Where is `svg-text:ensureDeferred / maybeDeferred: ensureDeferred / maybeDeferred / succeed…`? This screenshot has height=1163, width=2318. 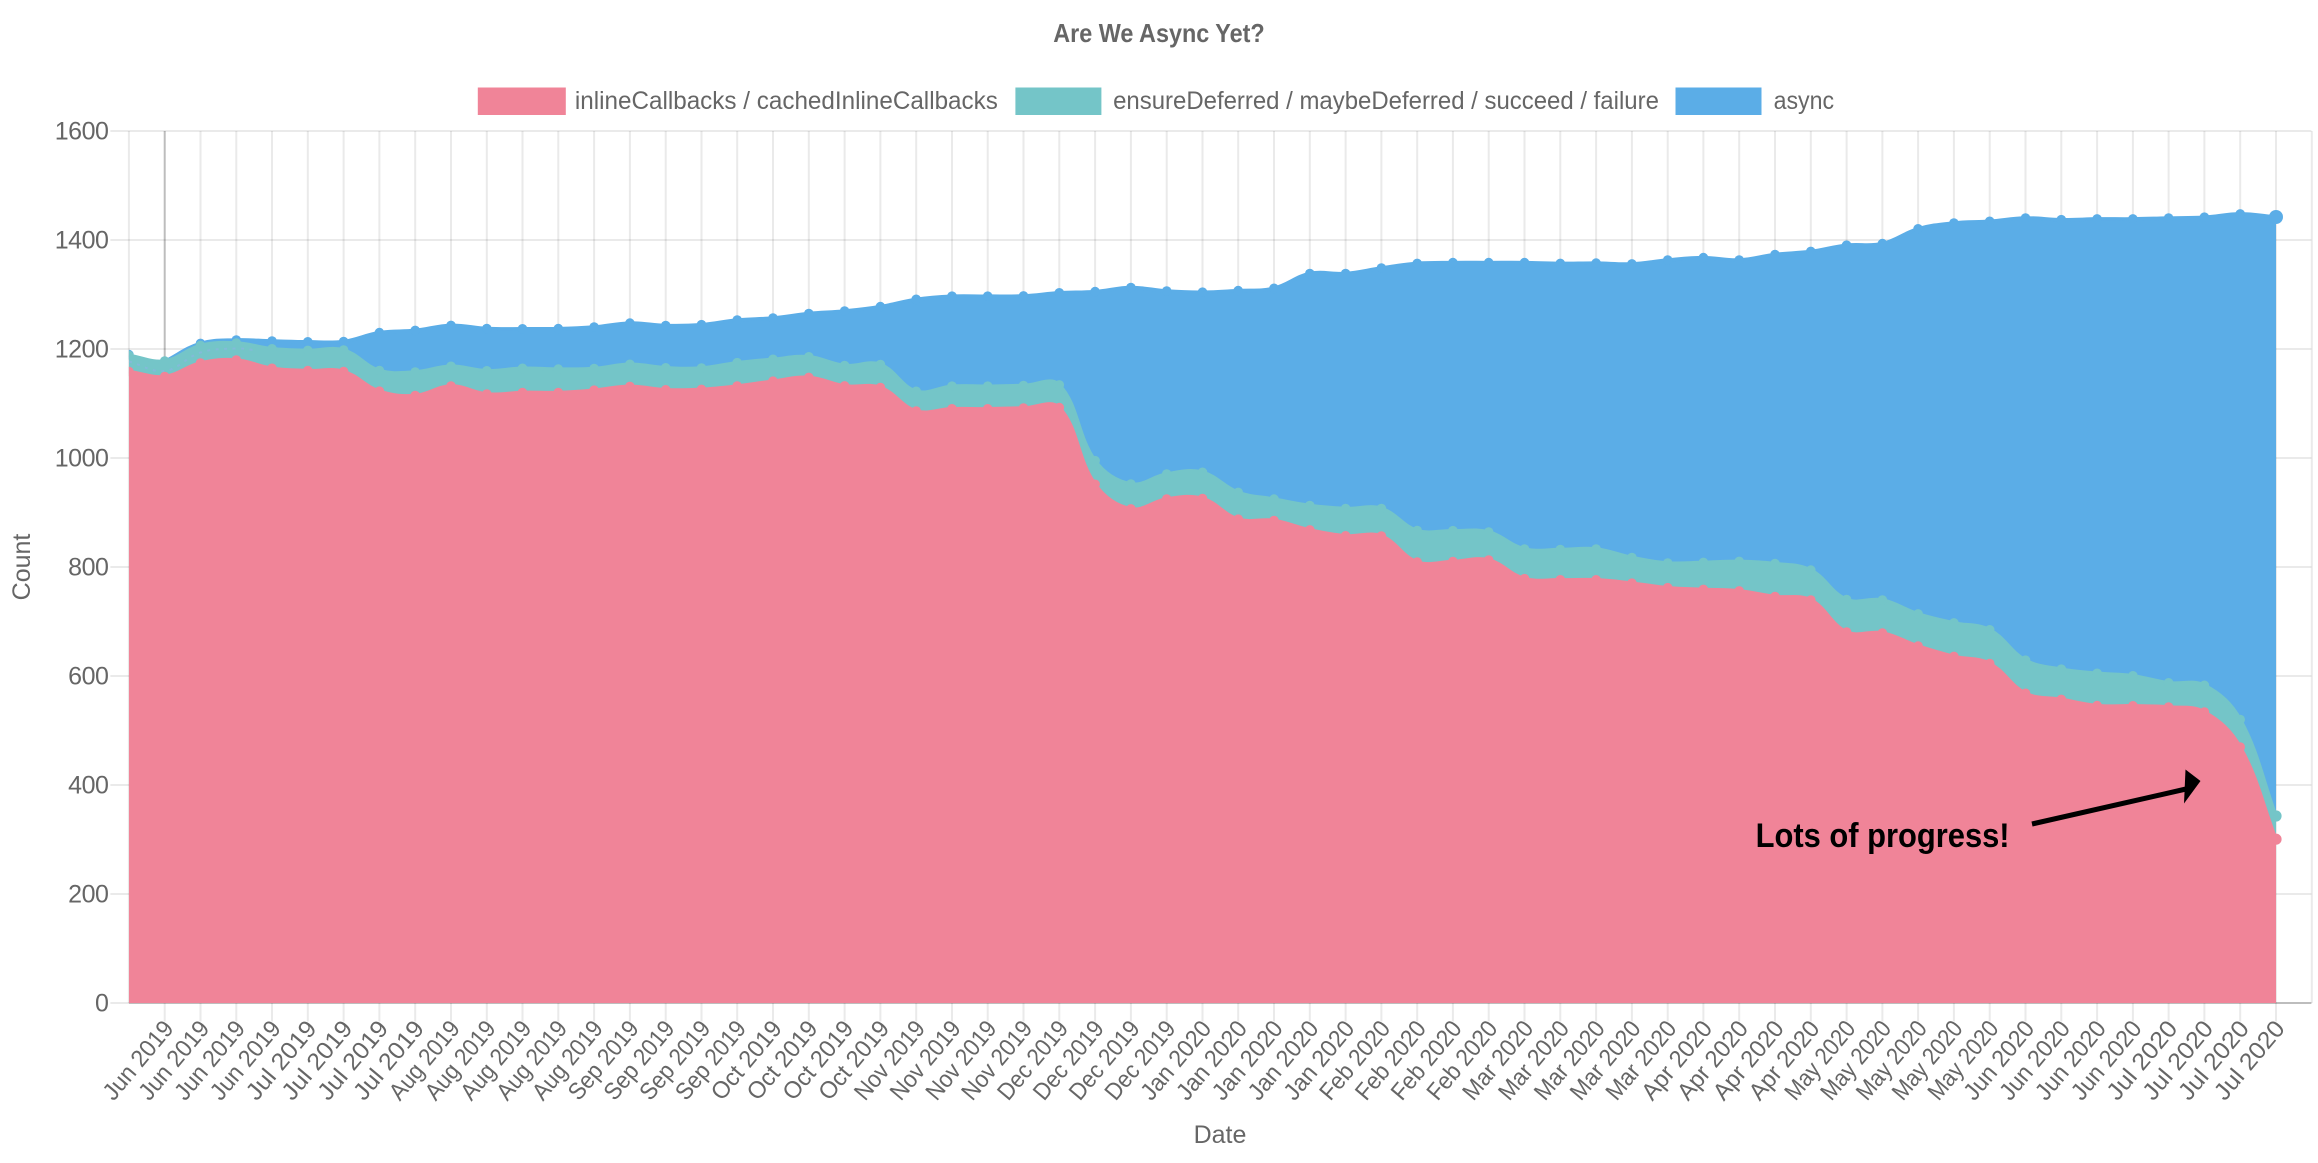
svg-text:ensureDeferred / maybeDeferred: ensureDeferred / maybeDeferred / succeed… is located at coordinates (1386, 101).